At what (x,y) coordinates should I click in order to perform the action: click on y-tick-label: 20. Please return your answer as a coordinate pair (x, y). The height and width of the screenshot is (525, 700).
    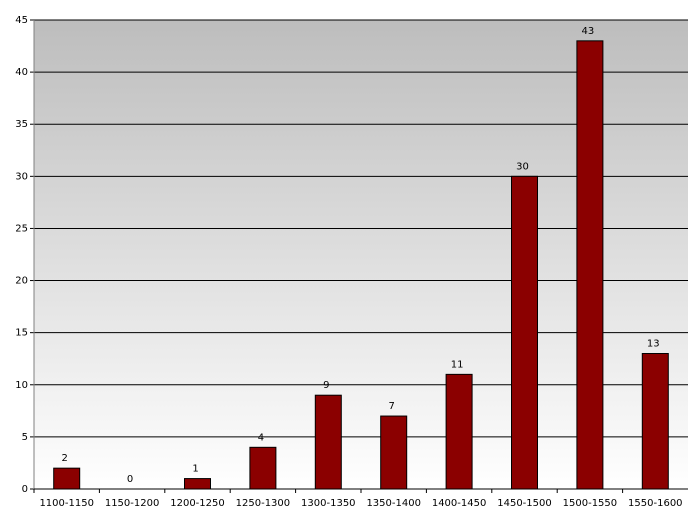
    Looking at the image, I should click on (21, 281).